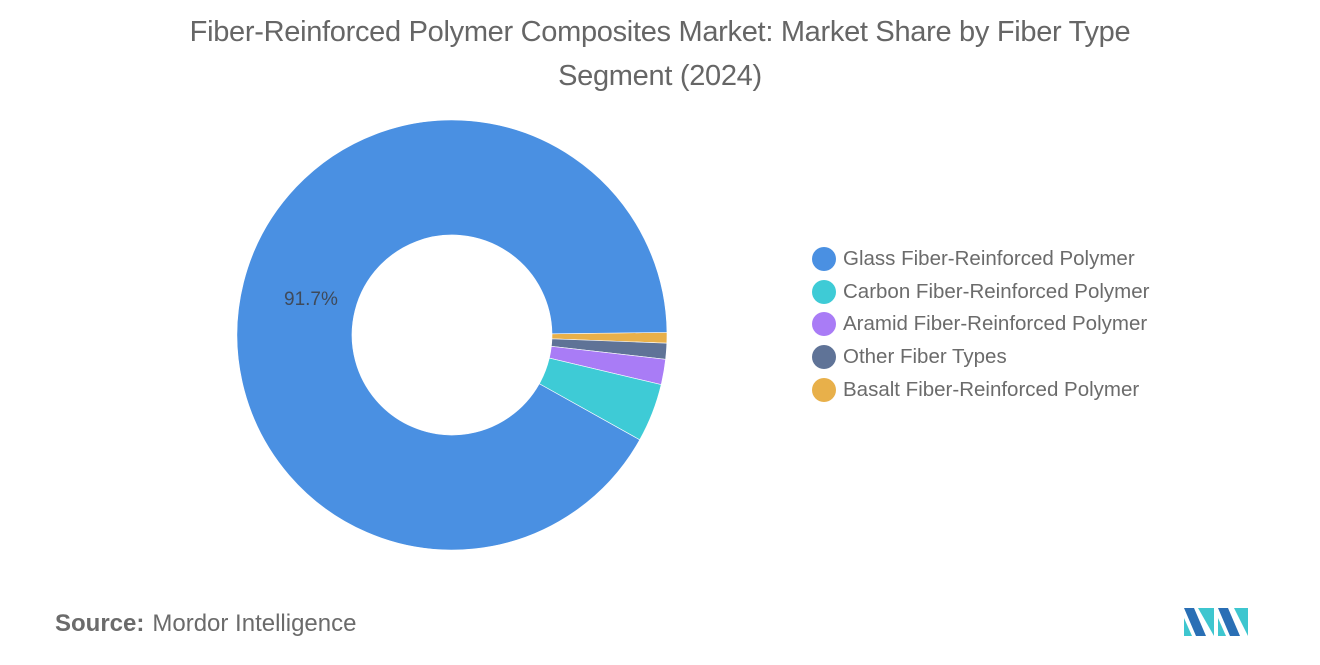  I want to click on source-note: Source: Mordor Intelligence, so click(205, 624).